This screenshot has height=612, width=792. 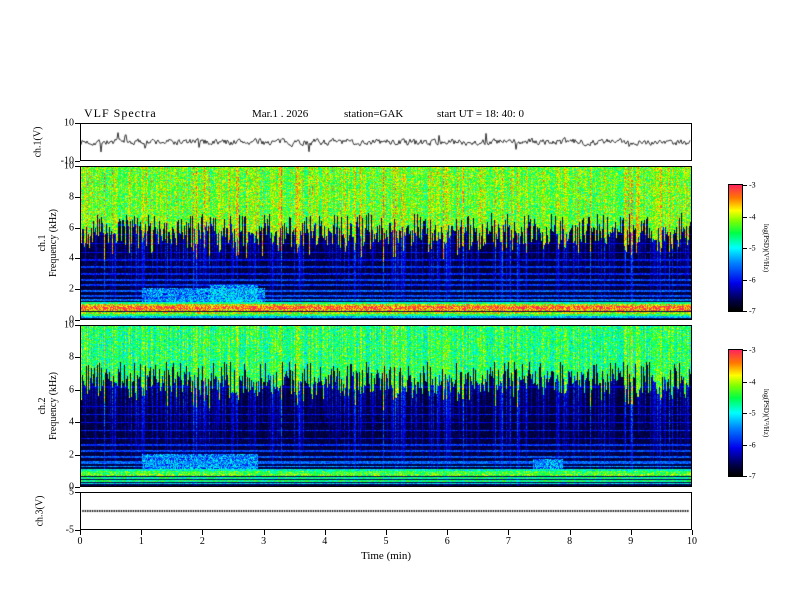 I want to click on ch3-canvas, so click(x=386, y=511).